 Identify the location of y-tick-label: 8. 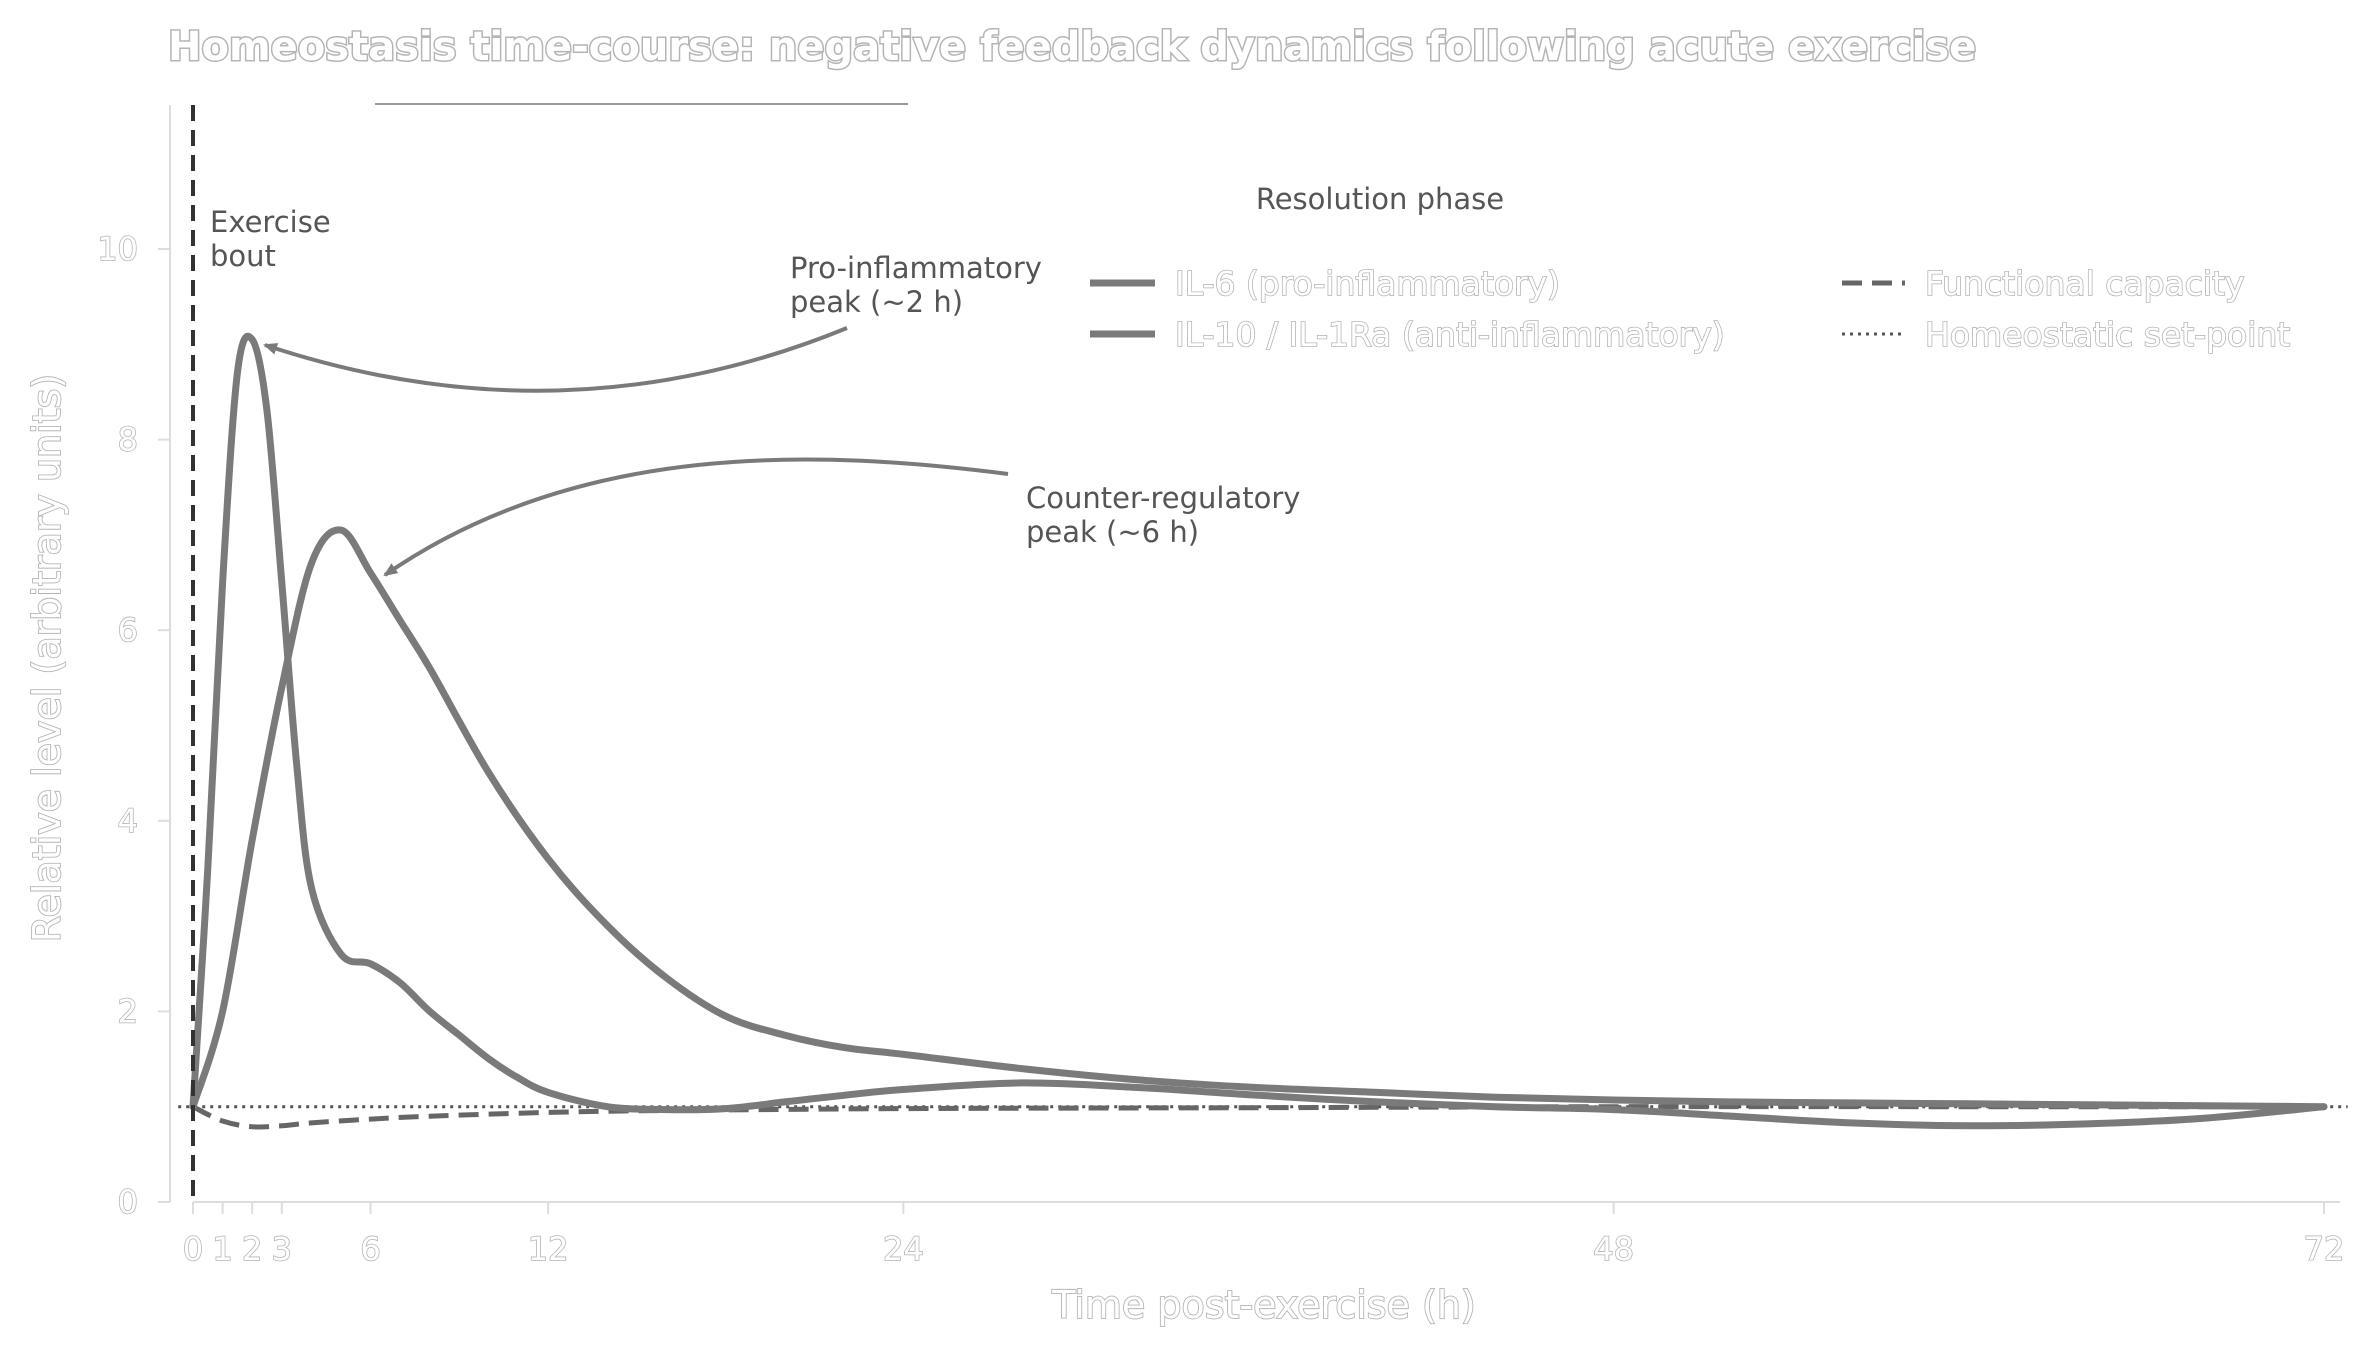
(128, 440).